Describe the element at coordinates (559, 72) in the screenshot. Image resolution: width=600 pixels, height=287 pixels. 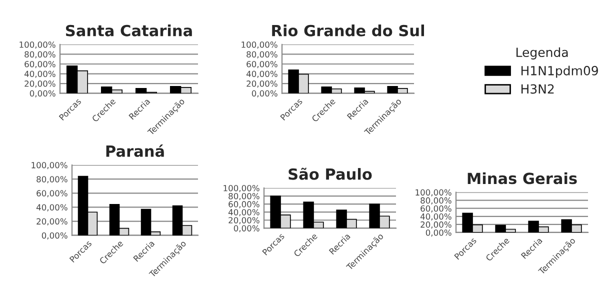
I see `legend-label: H1N1pdm09` at that location.